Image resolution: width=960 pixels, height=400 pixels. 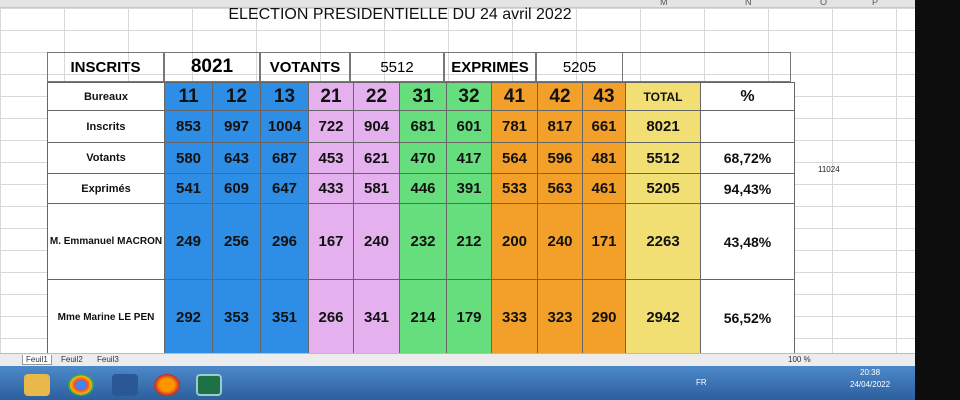 What do you see at coordinates (514, 188) in the screenshot?
I see `table-cell: 533` at bounding box center [514, 188].